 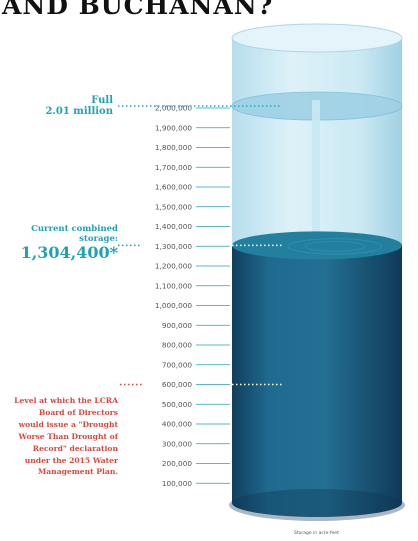 What do you see at coordinates (177, 443) in the screenshot?
I see `y-tick-label: 300,000` at bounding box center [177, 443].